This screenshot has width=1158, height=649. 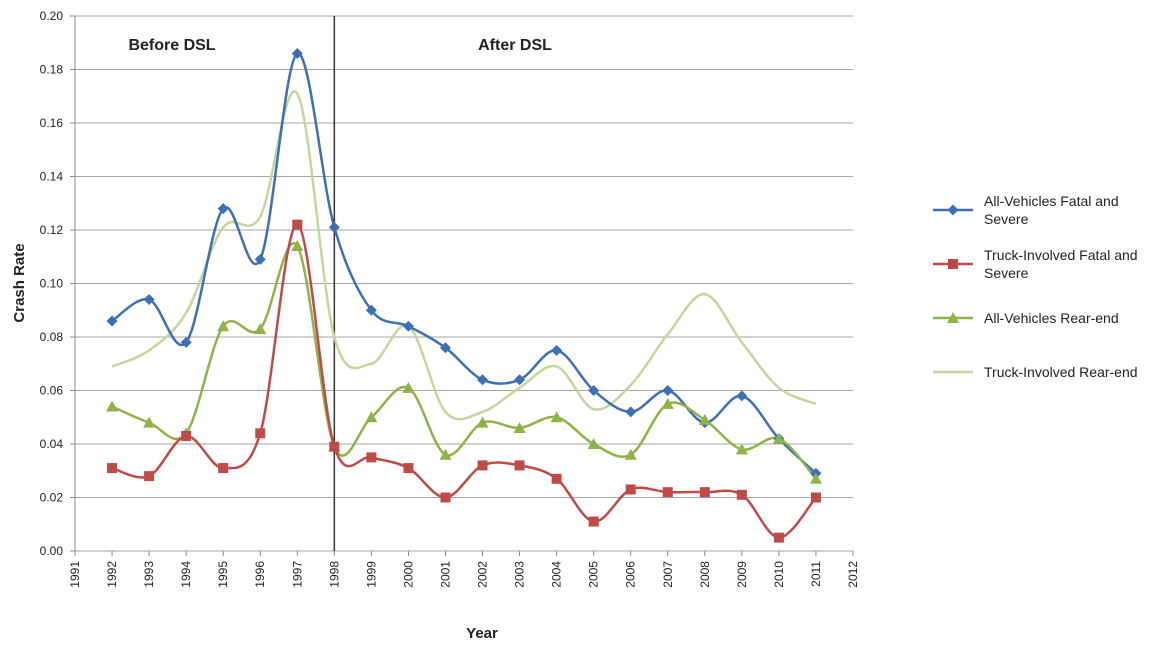 What do you see at coordinates (52, 230) in the screenshot?
I see `y-tick-label: 0.12` at bounding box center [52, 230].